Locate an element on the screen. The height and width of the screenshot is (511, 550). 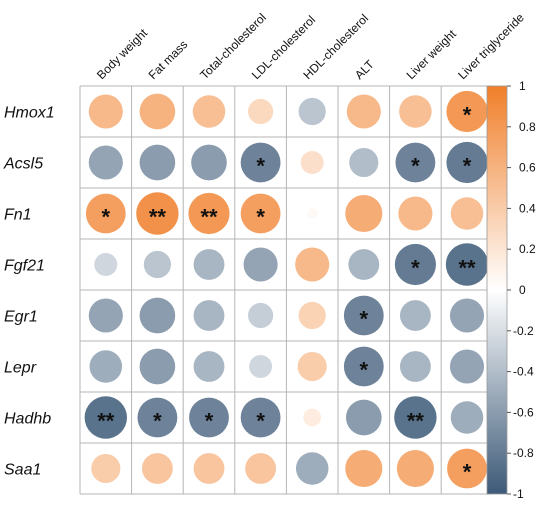
row-label: Fgf21 is located at coordinates (24, 266).